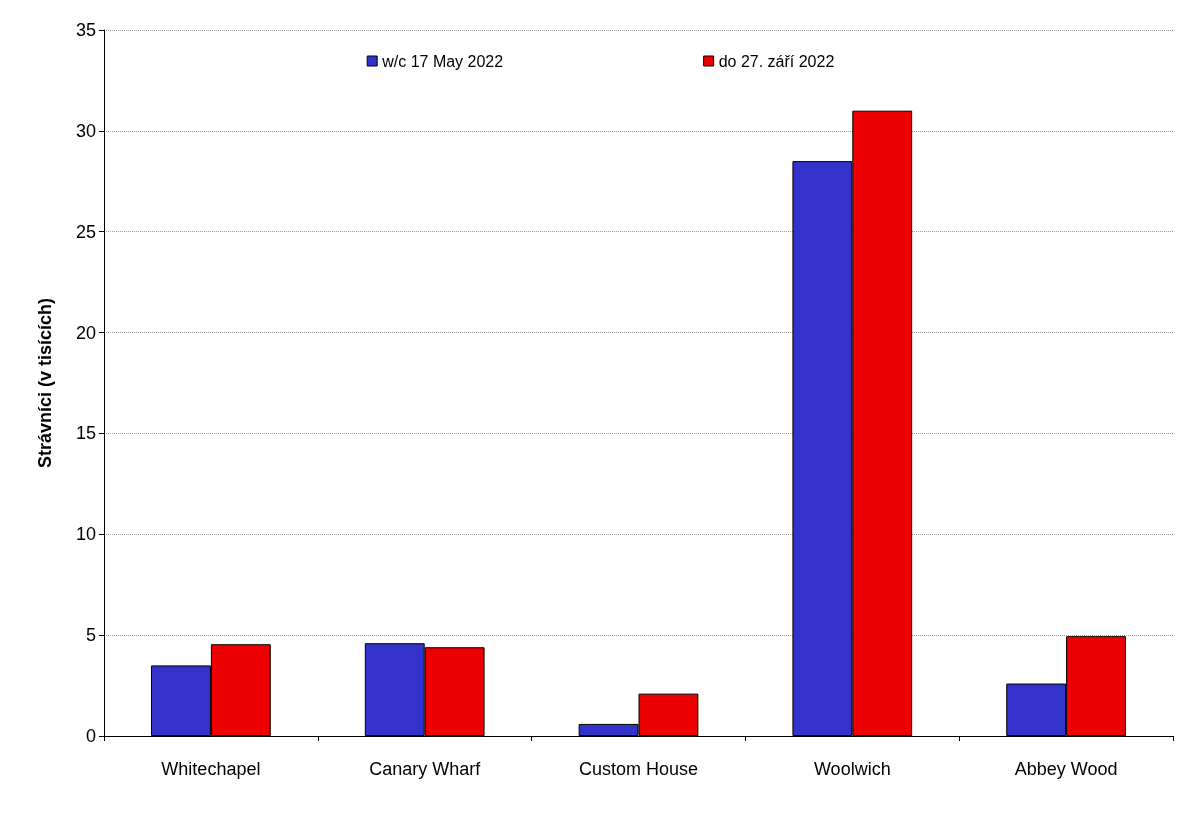 The image size is (1201, 814). Describe the element at coordinates (45, 383) in the screenshot. I see `y-axis-title: Strávníci (v tisících)` at that location.